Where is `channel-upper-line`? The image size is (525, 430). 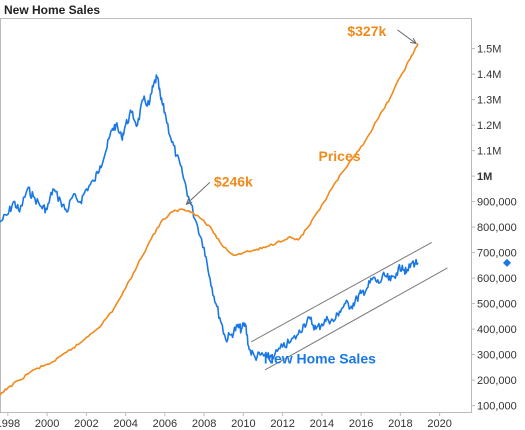 channel-upper-line is located at coordinates (341, 292).